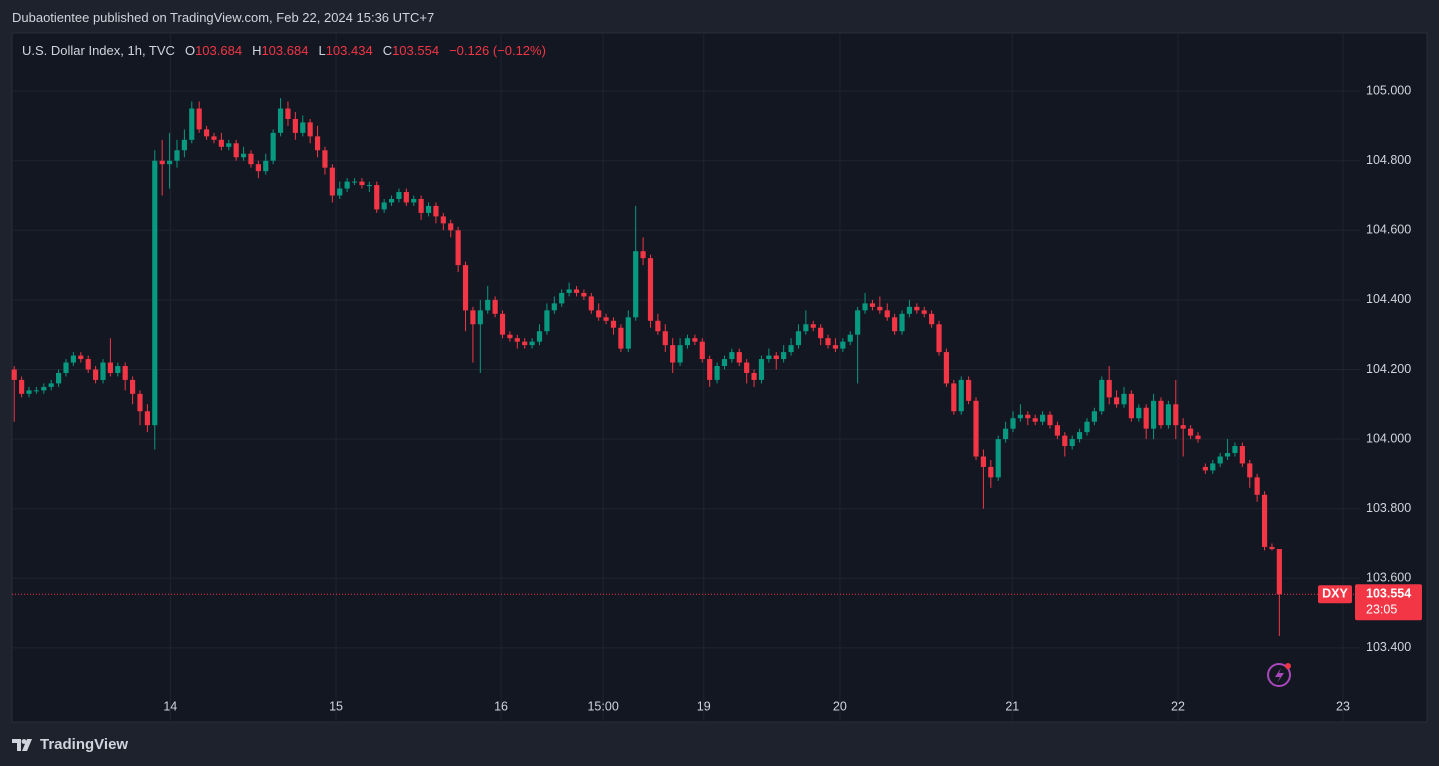 The width and height of the screenshot is (1439, 766). What do you see at coordinates (257, 50) in the screenshot?
I see `legend-label: H` at bounding box center [257, 50].